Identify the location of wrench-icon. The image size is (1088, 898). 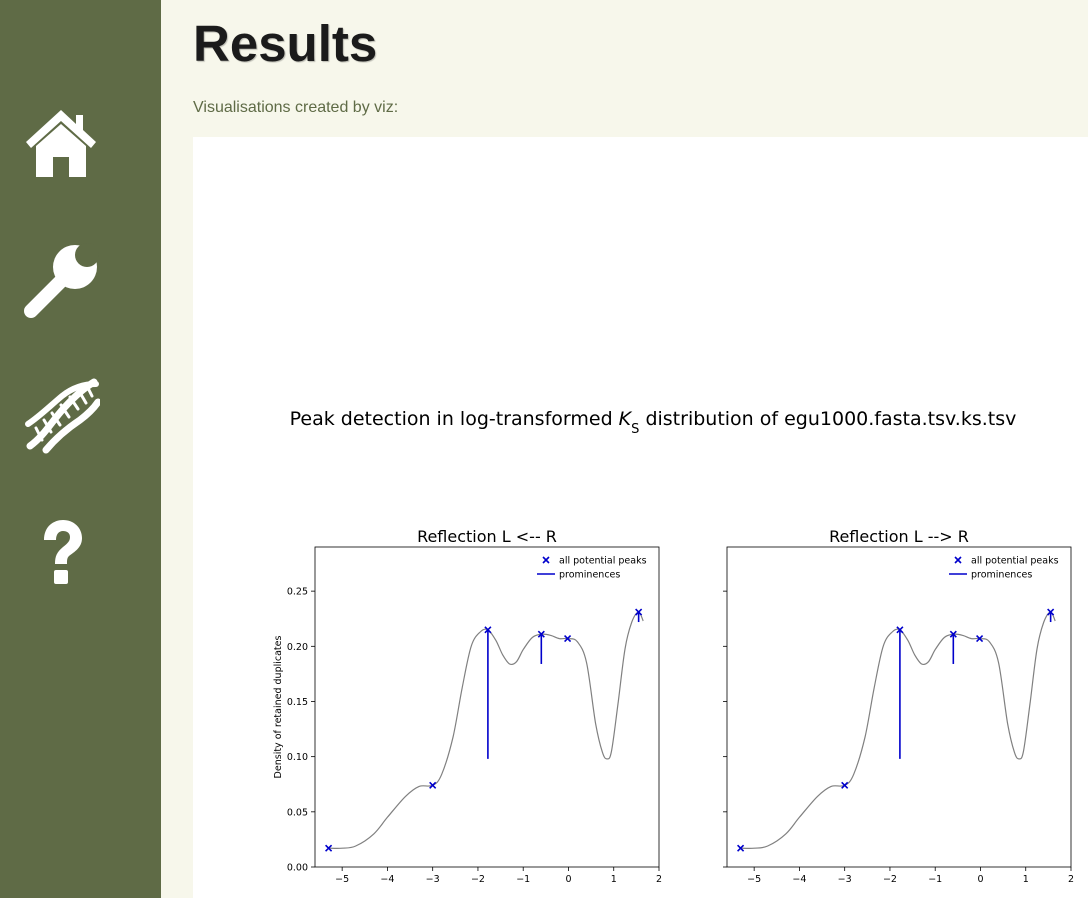
(61, 280).